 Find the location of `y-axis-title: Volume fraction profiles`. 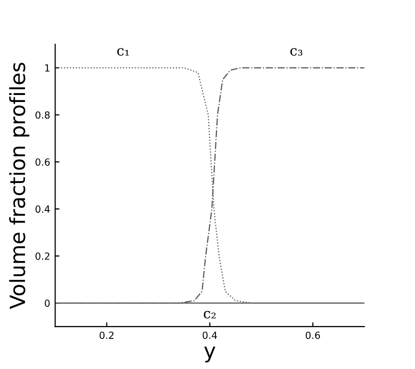

y-axis-title: Volume fraction profiles is located at coordinates (19, 185).